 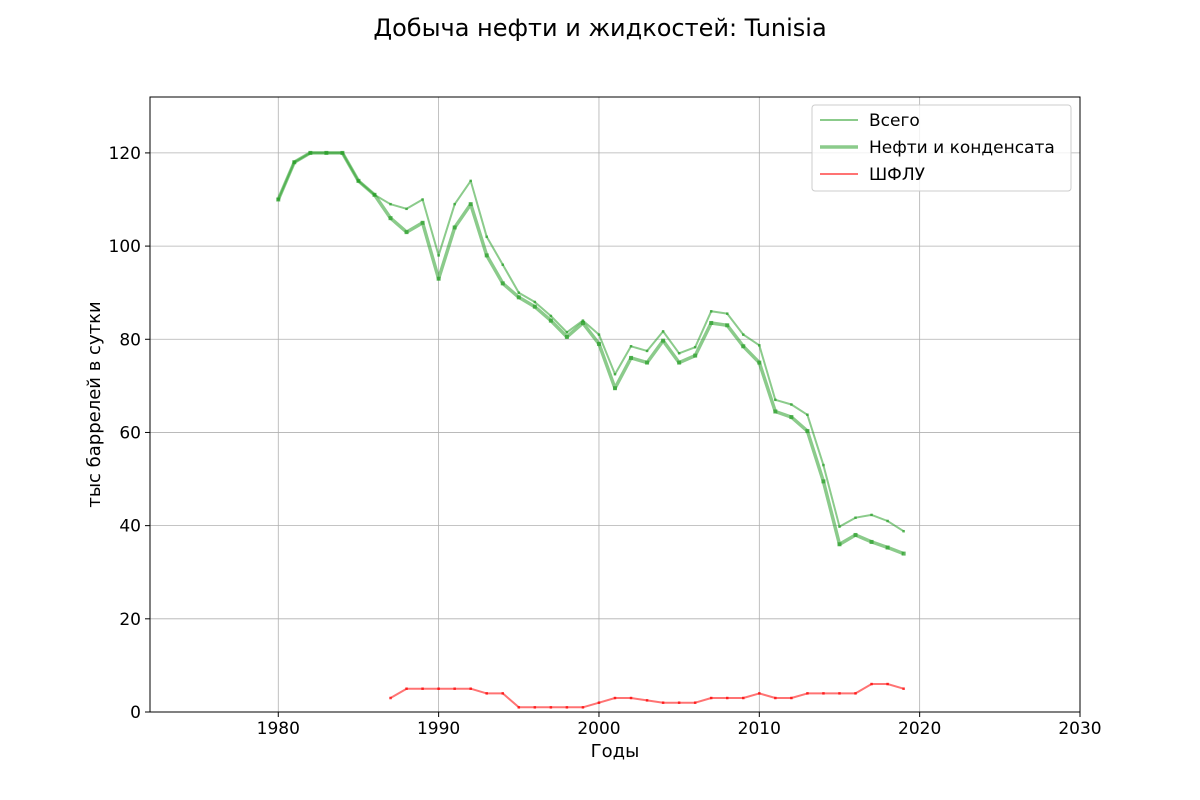 I want to click on x-tick-label: 1980, so click(x=278, y=729).